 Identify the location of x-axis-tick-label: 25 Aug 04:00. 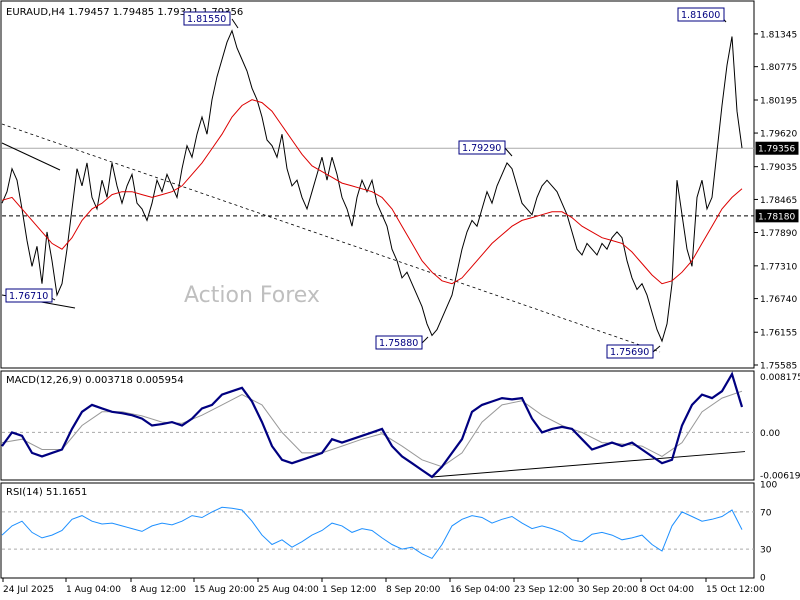
(288, 590).